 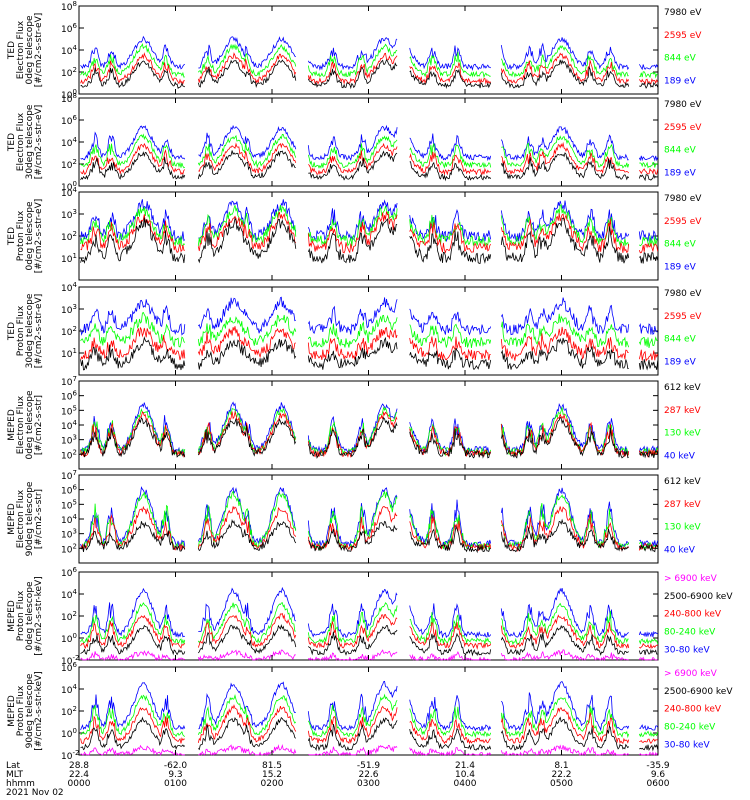 I want to click on plot-frame, so click(x=368, y=50).